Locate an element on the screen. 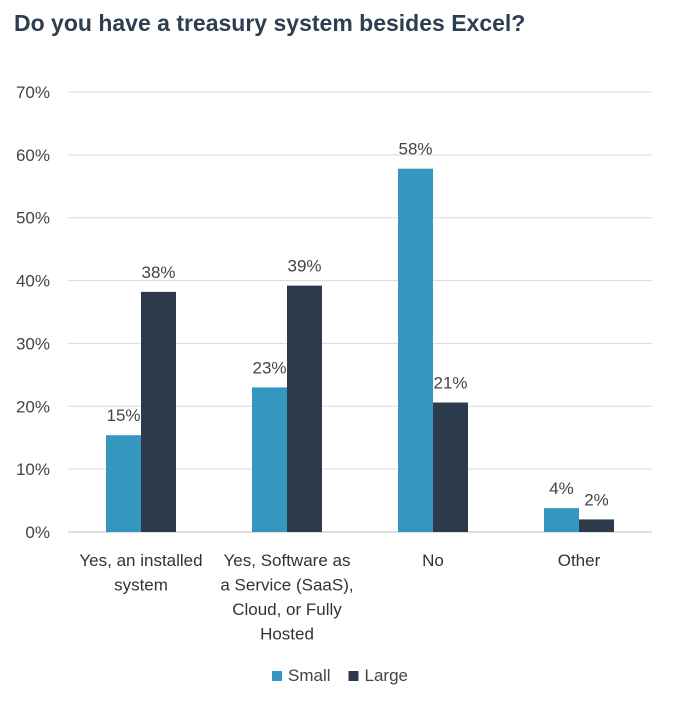 Image resolution: width=675 pixels, height=708 pixels. legend-label-large: Large is located at coordinates (386, 675).